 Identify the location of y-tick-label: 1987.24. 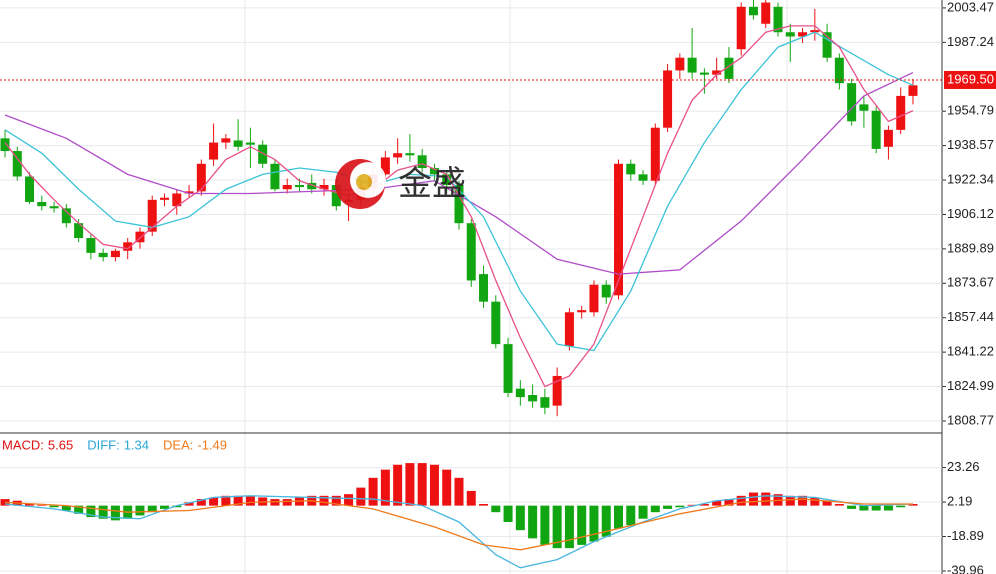
(970, 41).